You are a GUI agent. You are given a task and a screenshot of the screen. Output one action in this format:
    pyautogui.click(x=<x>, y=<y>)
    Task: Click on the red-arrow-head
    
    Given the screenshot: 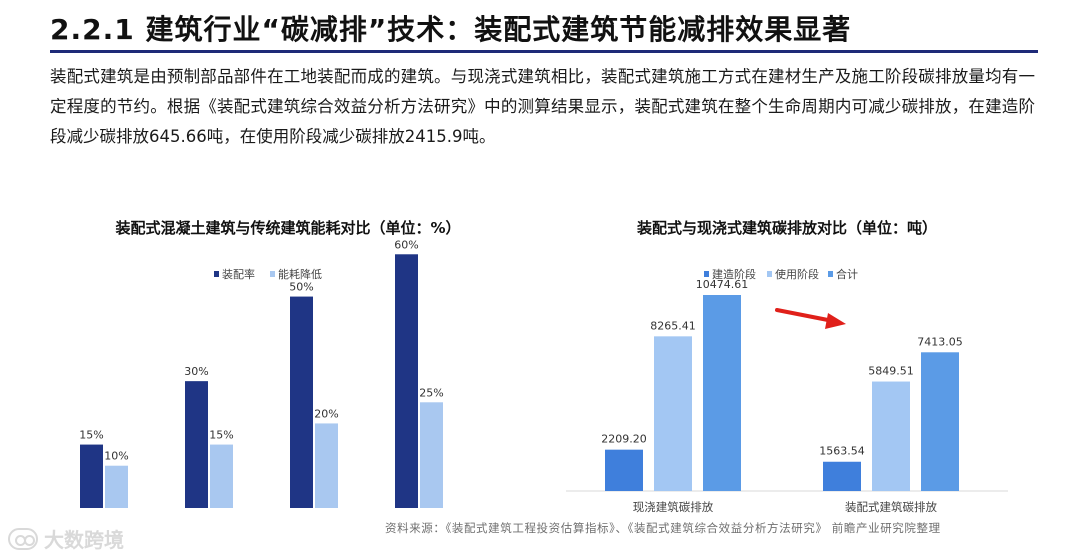 What is the action you would take?
    pyautogui.click(x=835, y=321)
    